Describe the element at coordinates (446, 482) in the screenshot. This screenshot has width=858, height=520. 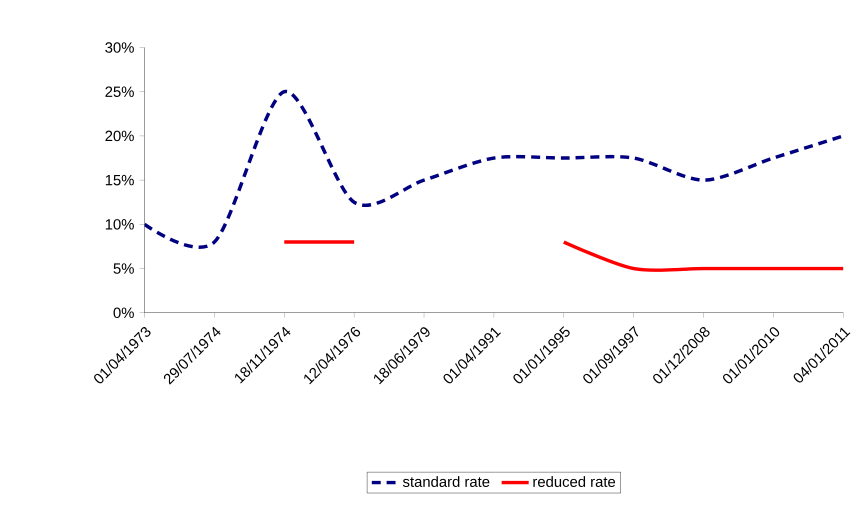
I see `legend-label: standard rate` at that location.